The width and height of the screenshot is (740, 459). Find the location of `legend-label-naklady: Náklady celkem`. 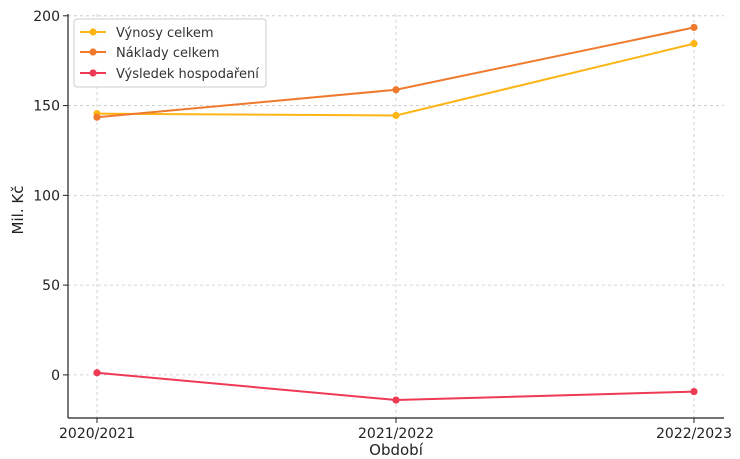

legend-label-naklady: Náklady celkem is located at coordinates (167, 53).